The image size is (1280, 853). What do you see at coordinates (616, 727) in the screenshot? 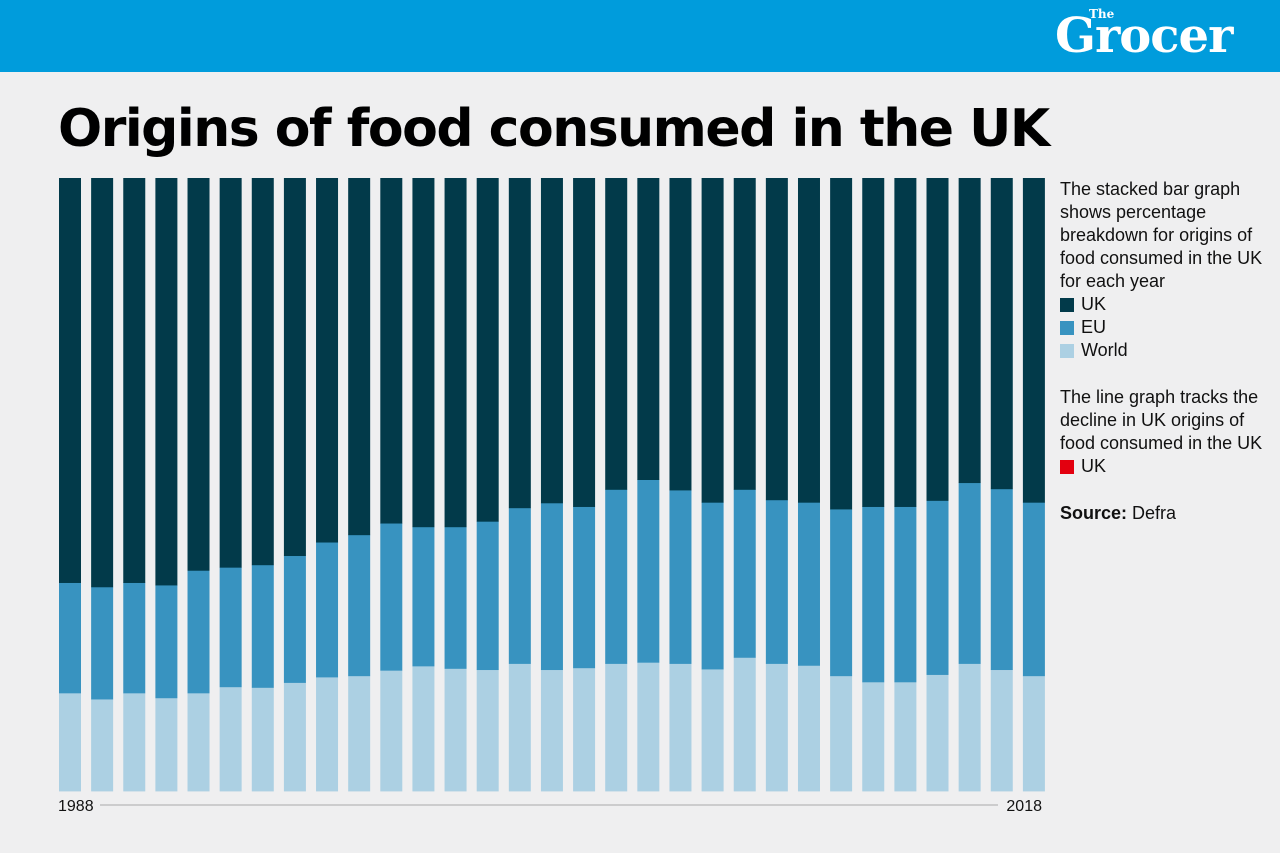
I see `bar-world-2005` at bounding box center [616, 727].